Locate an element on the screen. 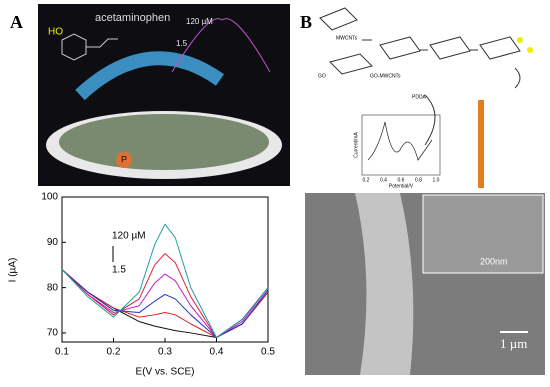 The height and width of the screenshot is (387, 550). y-axis-label: I (µA) is located at coordinates (13, 270).